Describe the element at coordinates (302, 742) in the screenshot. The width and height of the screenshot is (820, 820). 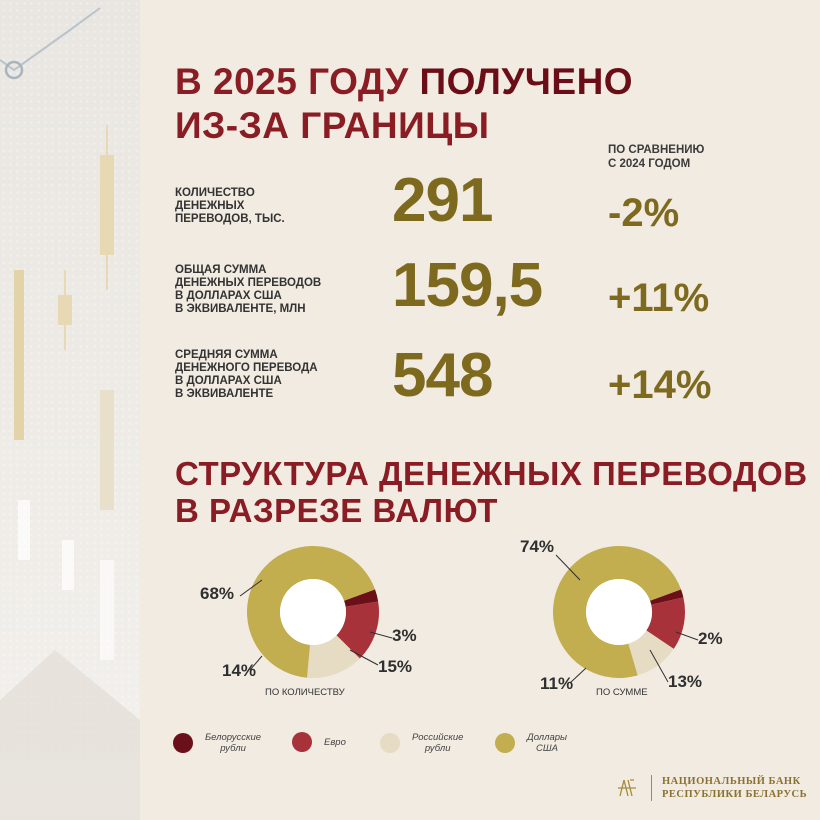
I see `legend-swatch-eur` at that location.